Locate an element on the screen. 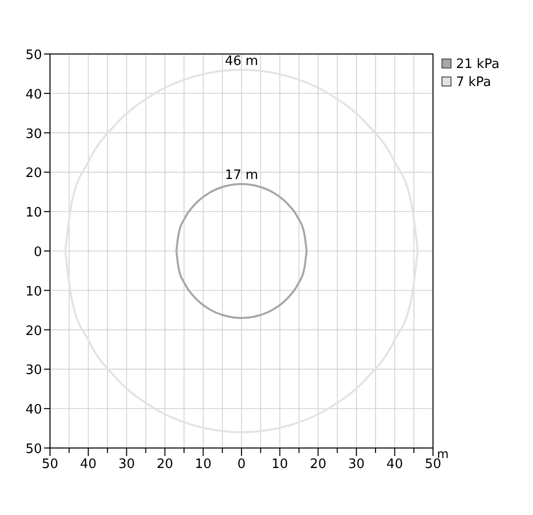 The width and height of the screenshot is (533, 515). annotation: 46 m is located at coordinates (241, 61).